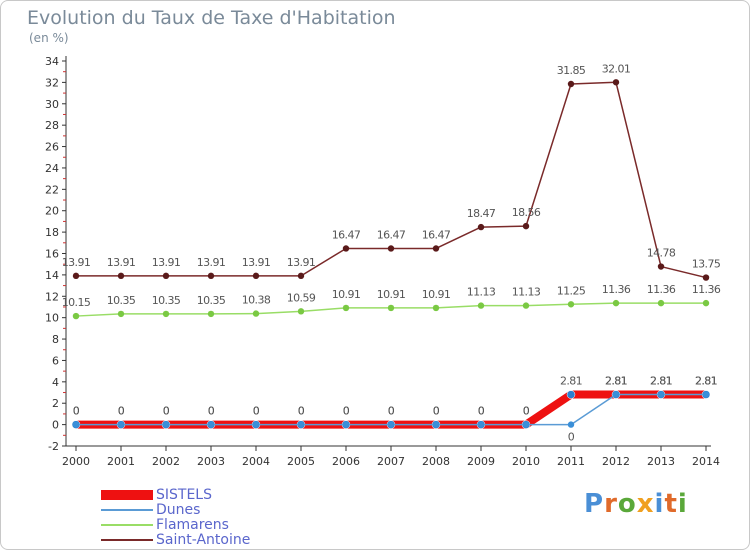 This screenshot has height=550, width=750. I want to click on y-tick-label: 4, so click(55, 382).